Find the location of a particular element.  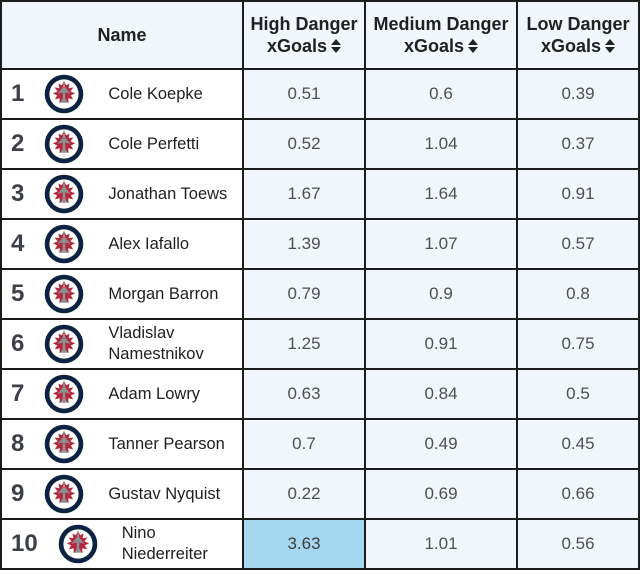

high-danger-xgoals-cell: 1.67 is located at coordinates (304, 194).